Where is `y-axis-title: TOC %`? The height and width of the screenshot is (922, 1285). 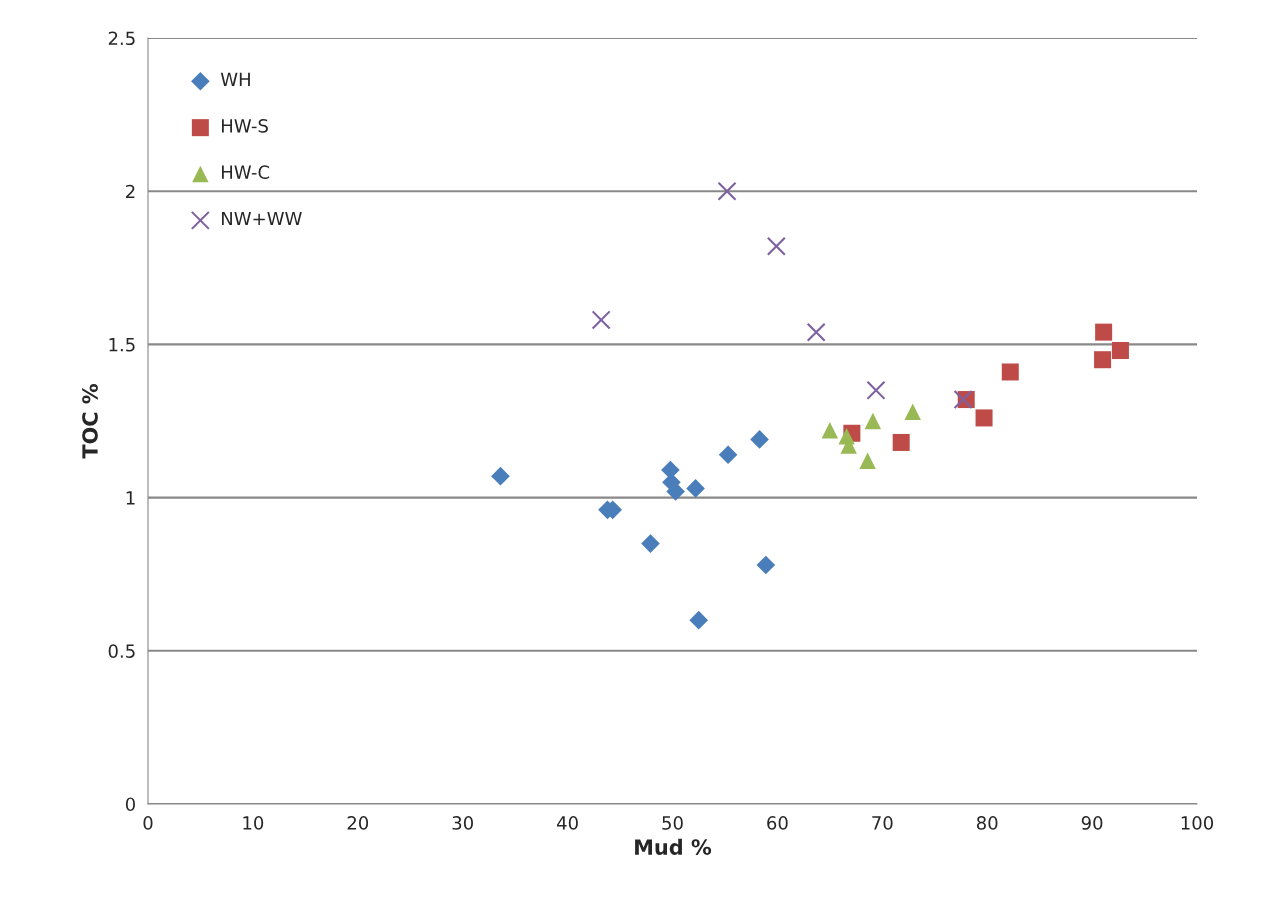
y-axis-title: TOC % is located at coordinates (90, 421).